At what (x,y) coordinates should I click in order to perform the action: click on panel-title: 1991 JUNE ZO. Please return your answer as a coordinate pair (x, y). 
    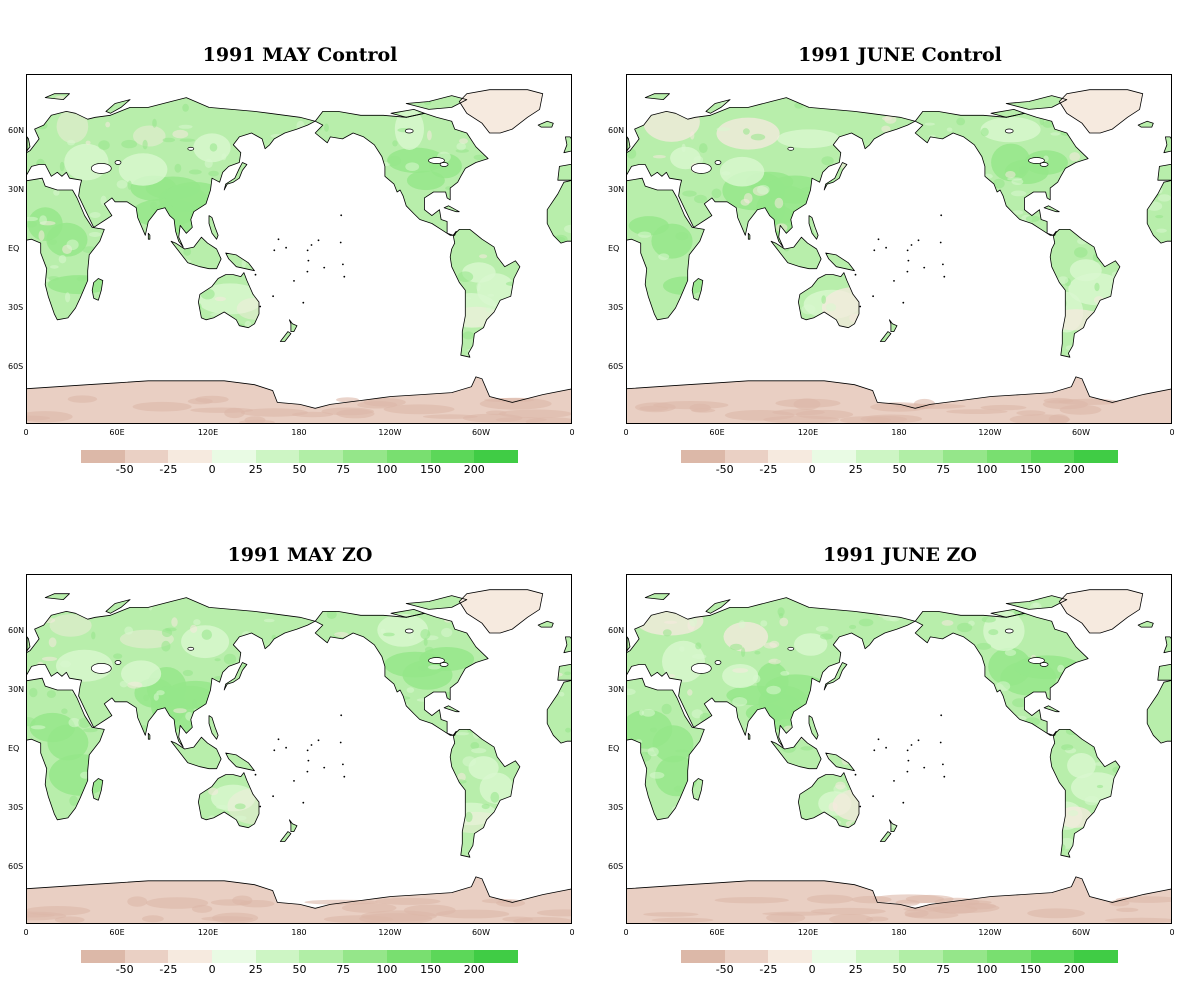
    Looking at the image, I should click on (900, 555).